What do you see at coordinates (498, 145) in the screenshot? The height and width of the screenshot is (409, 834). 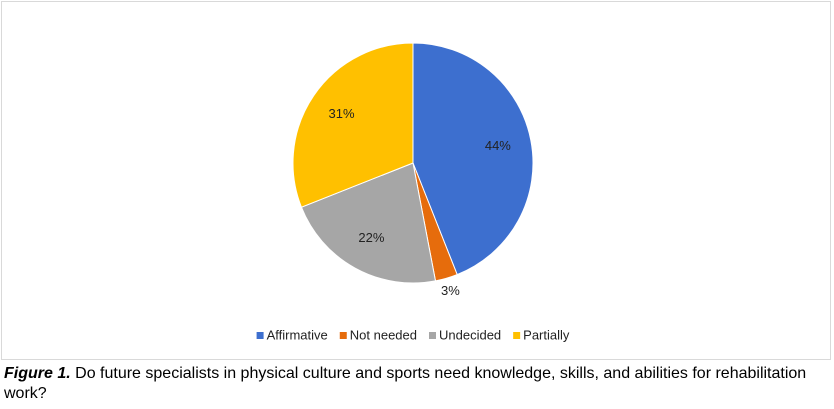 I see `data-label: 44%` at bounding box center [498, 145].